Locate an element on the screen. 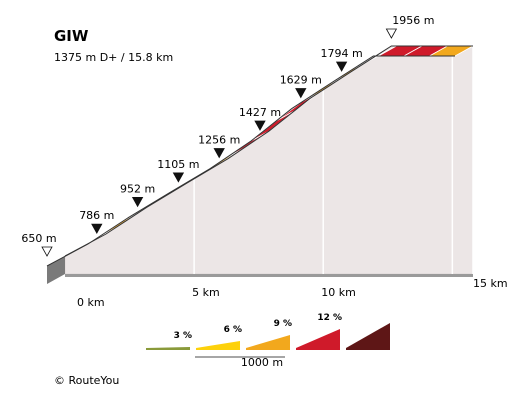  chart-subtitle: 1375 m D+ / 15.8 km is located at coordinates (113, 57).